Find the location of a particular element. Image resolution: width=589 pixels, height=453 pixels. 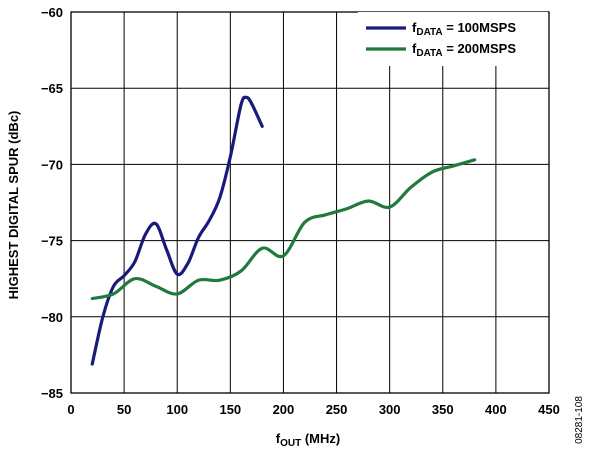

legend-label-200msps: fDATA = 200MSPS is located at coordinates (464, 50).